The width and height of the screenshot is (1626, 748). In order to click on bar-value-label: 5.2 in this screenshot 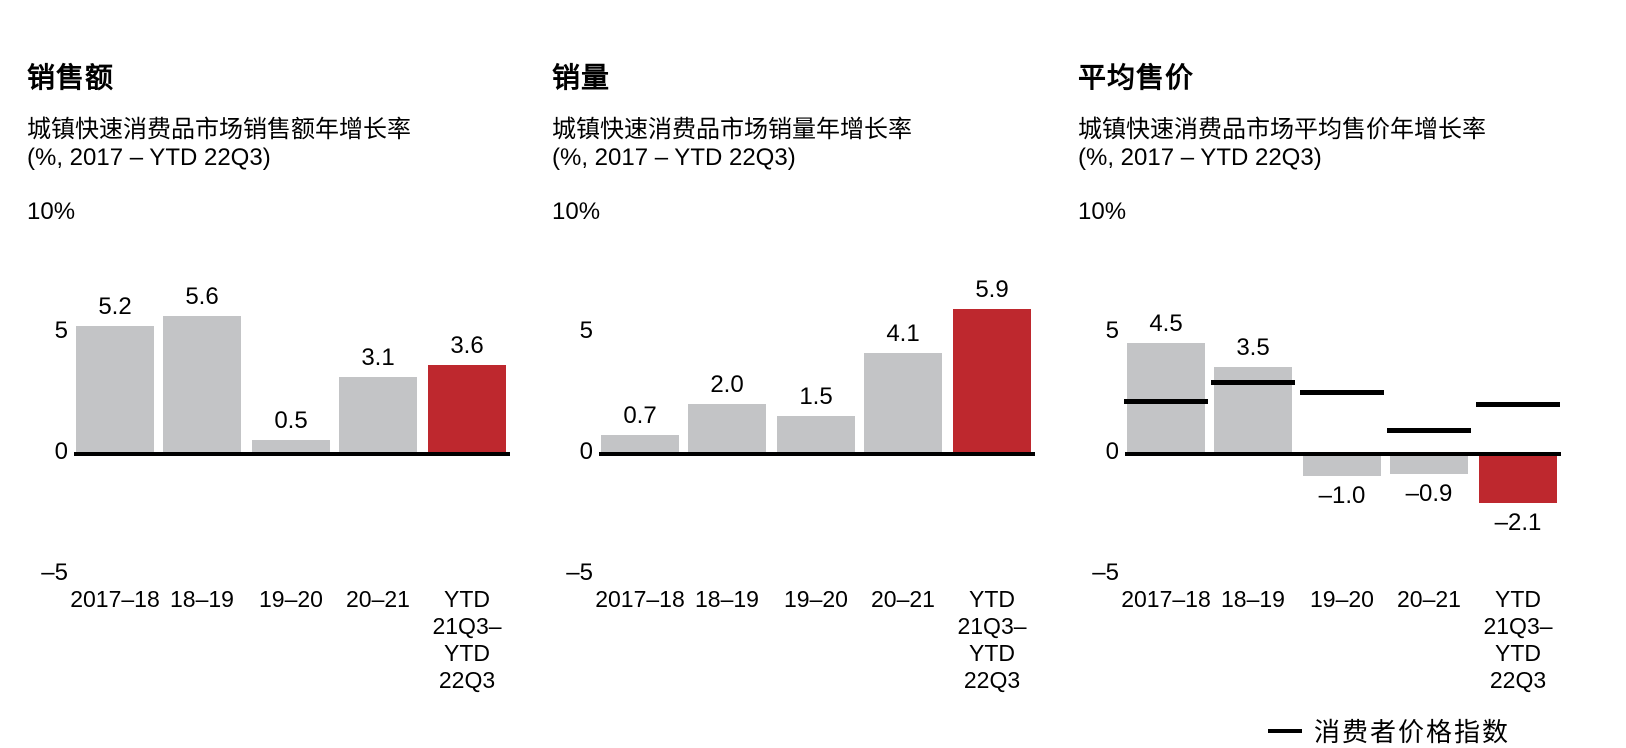, I will do `click(115, 307)`.